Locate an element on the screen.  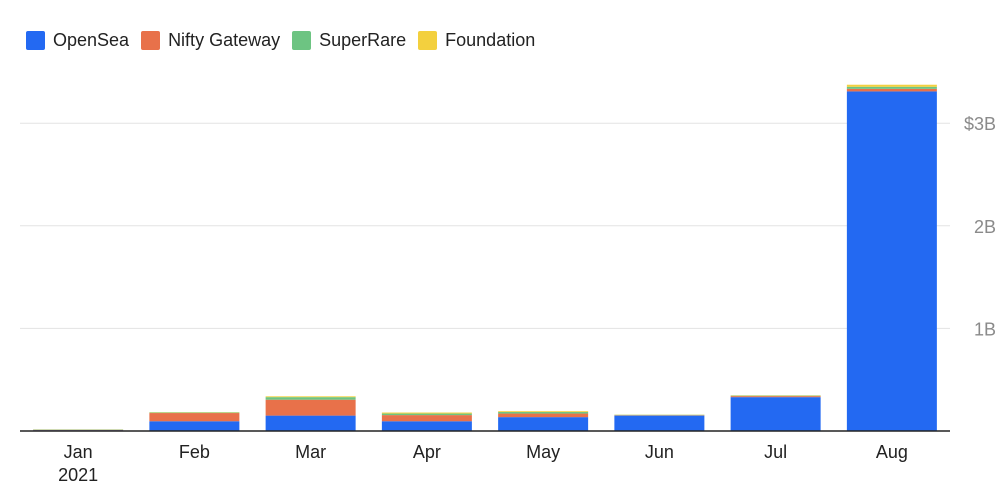
bar-apr-nifty-gateway is located at coordinates (426, 418).